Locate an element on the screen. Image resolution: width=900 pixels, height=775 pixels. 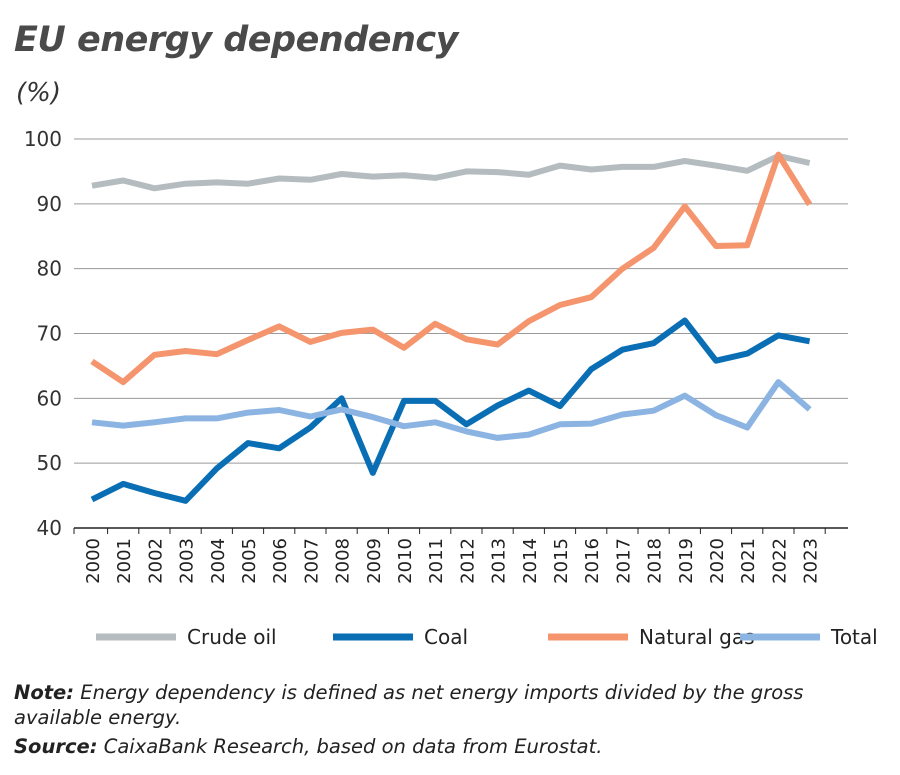
y-tick-label: 90 is located at coordinates (49, 204).